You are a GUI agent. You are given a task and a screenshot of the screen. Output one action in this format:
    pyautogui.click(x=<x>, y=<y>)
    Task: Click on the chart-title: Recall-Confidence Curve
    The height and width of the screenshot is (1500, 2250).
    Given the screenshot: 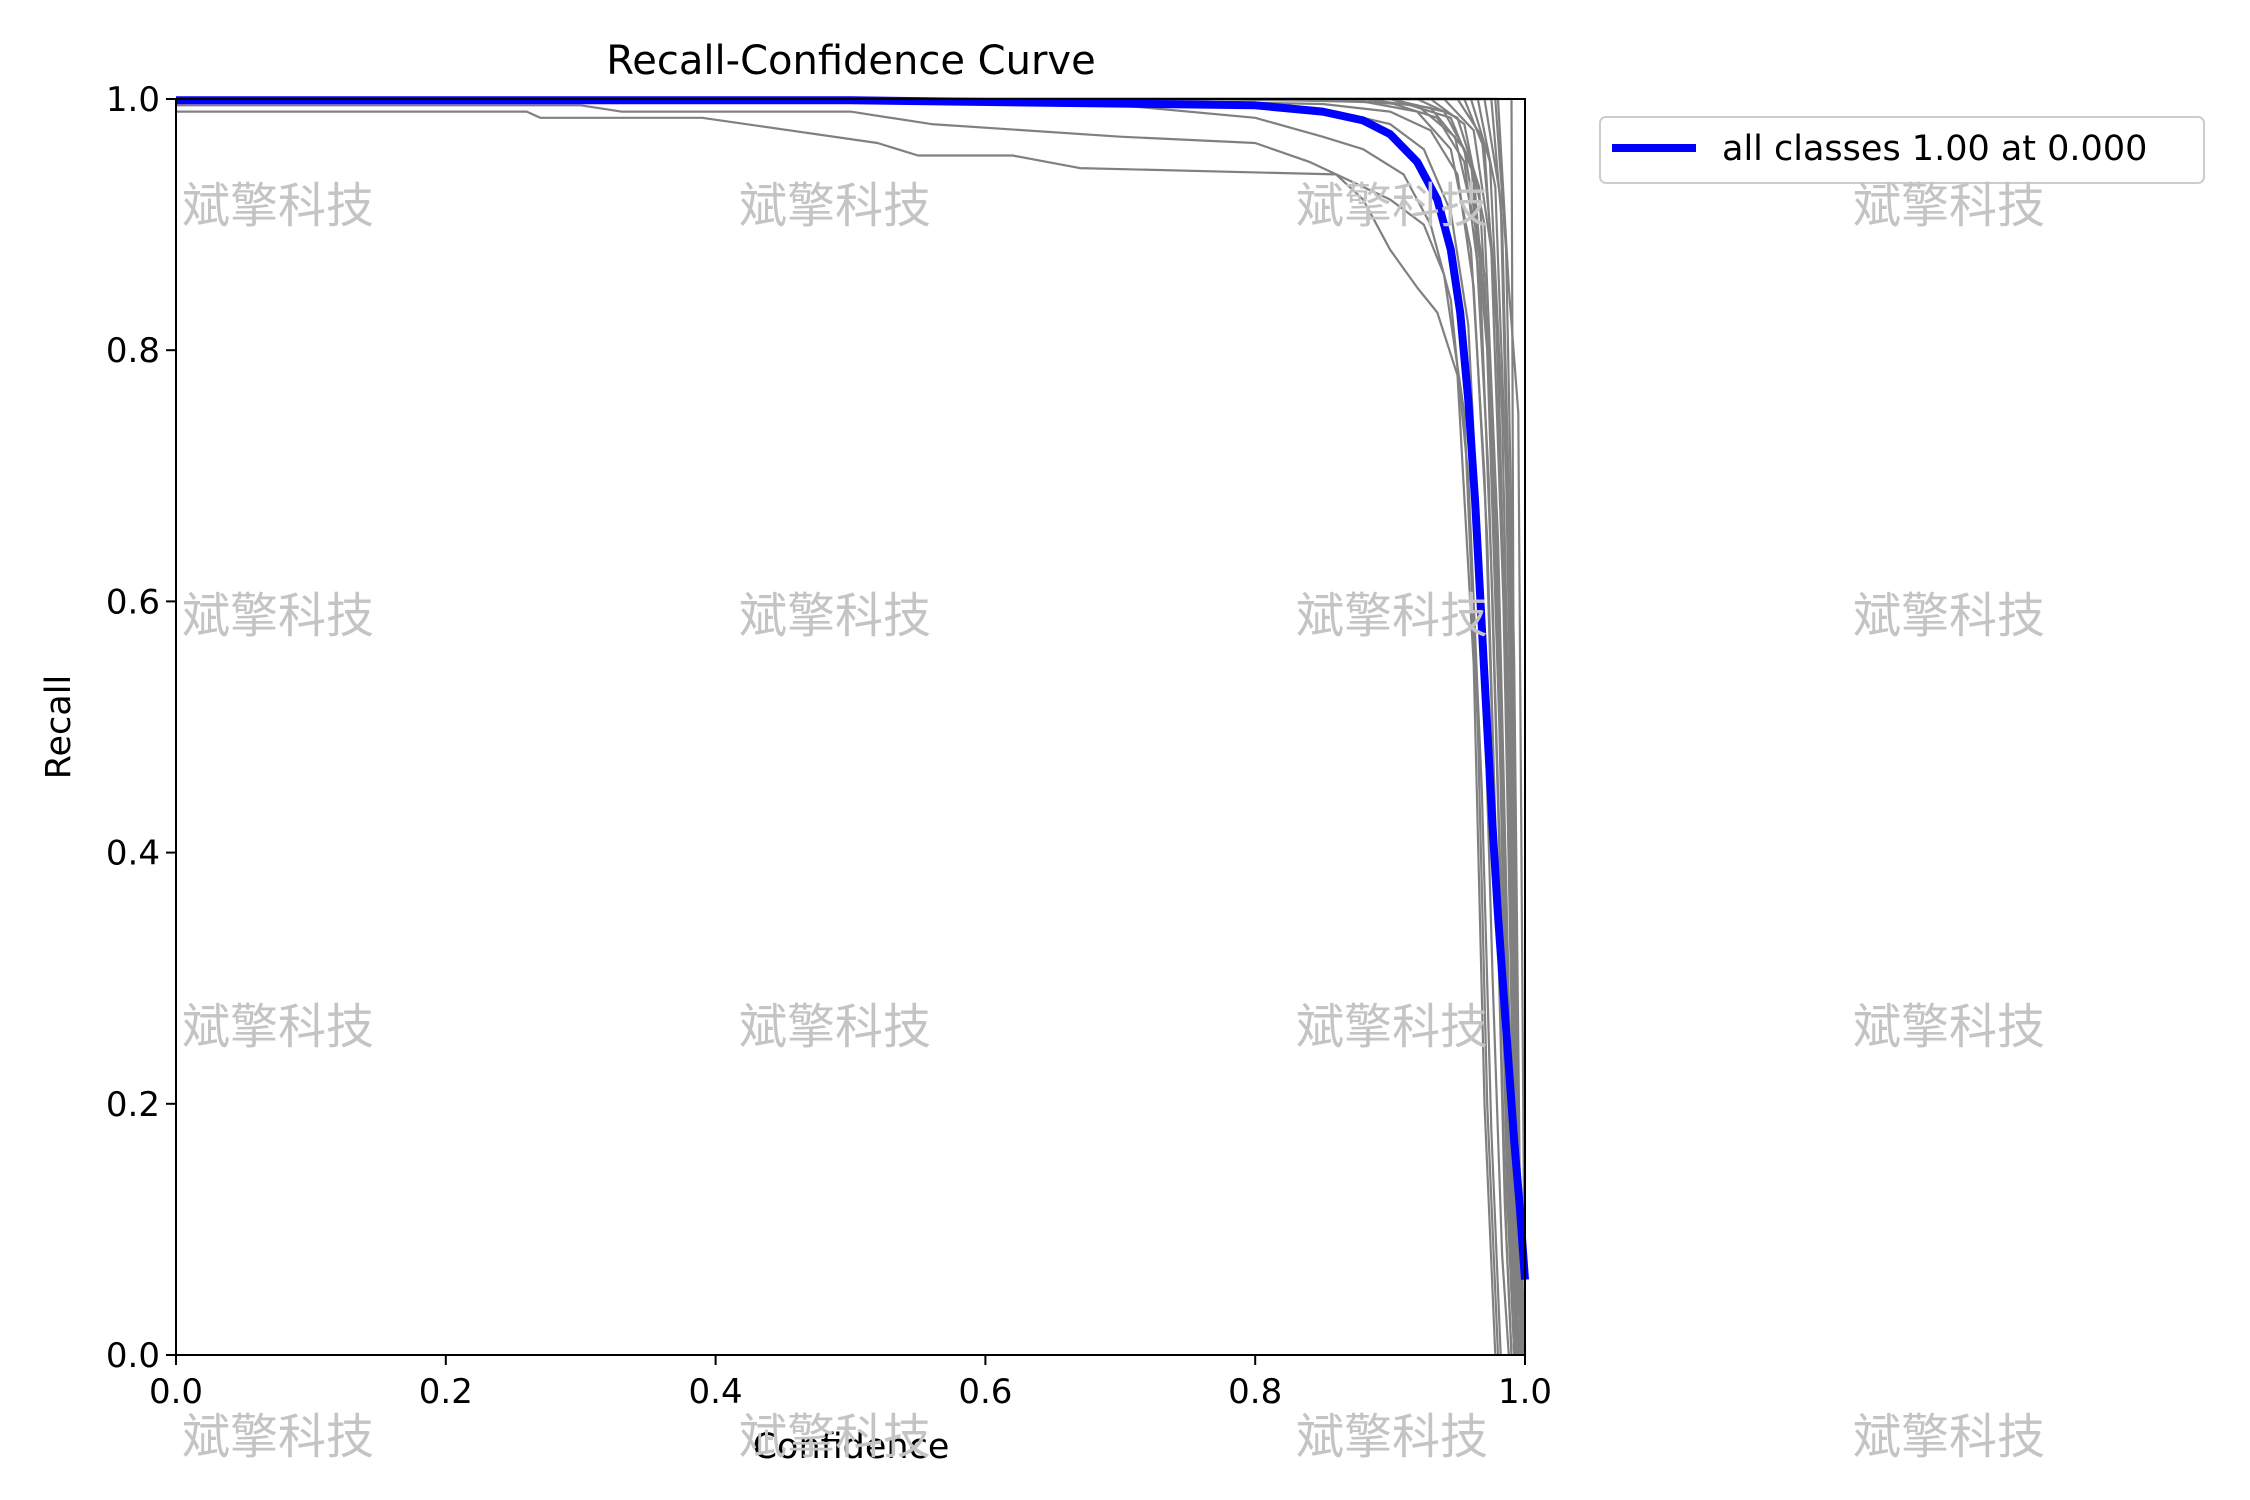 What is the action you would take?
    pyautogui.click(x=850, y=61)
    